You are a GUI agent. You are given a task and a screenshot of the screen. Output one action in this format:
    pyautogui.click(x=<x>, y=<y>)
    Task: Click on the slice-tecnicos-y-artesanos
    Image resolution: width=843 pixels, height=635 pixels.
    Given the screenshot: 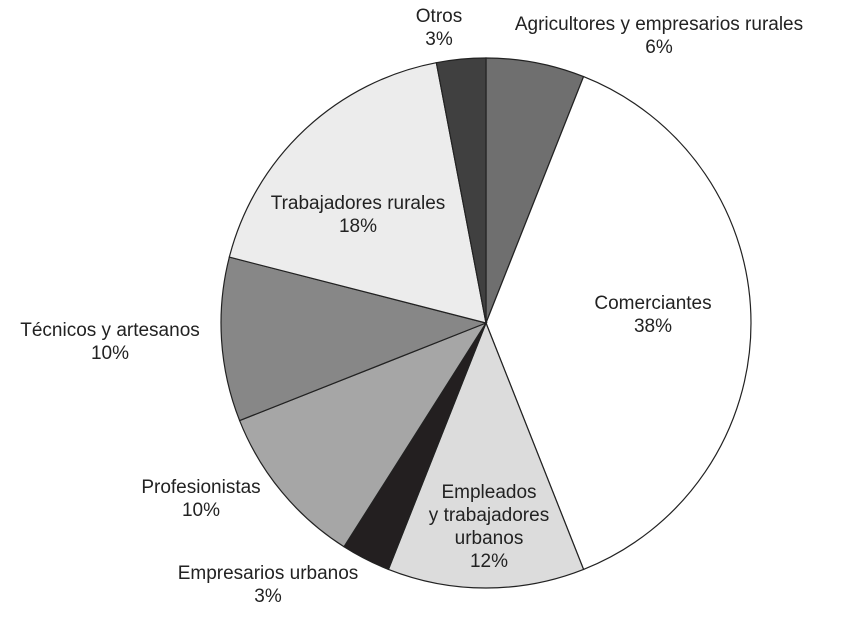 What is the action you would take?
    pyautogui.click(x=354, y=339)
    